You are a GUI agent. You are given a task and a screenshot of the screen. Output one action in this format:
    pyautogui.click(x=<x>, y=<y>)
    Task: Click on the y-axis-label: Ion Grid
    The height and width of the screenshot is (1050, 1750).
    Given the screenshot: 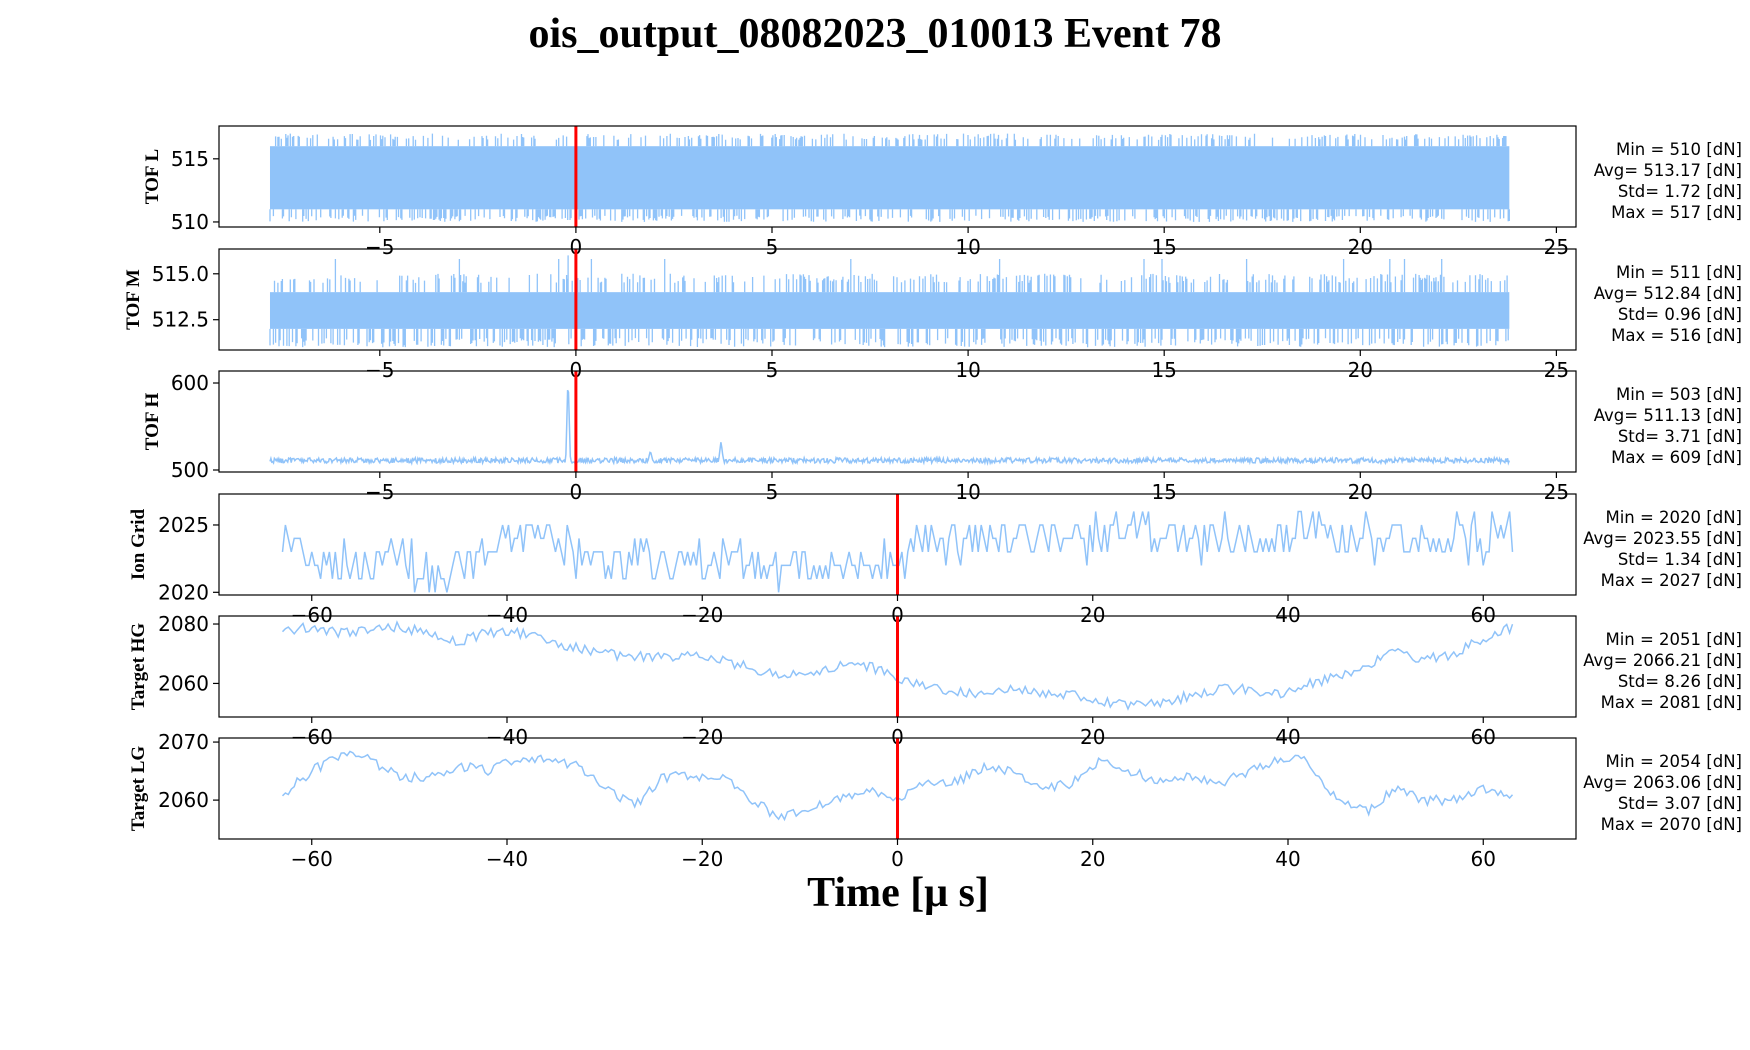 What is the action you would take?
    pyautogui.click(x=138, y=544)
    